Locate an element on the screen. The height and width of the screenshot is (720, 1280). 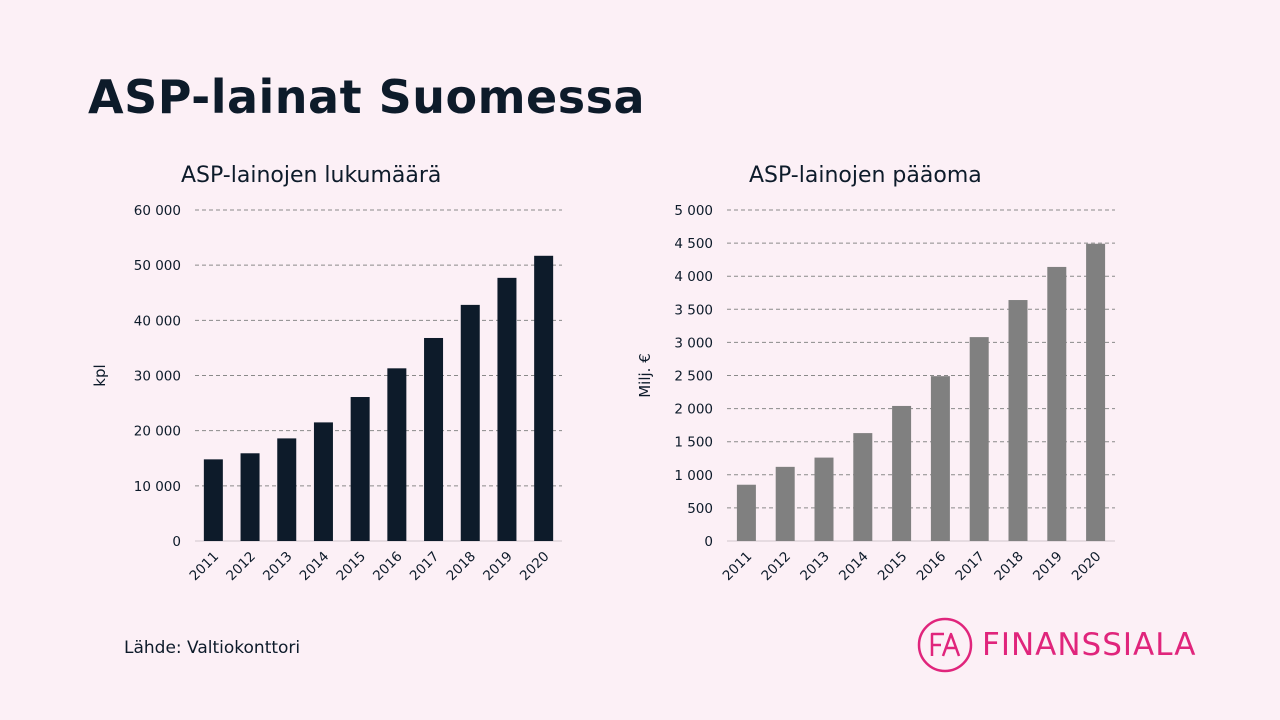
count-ytick-label: 60 000 is located at coordinates (157, 211).